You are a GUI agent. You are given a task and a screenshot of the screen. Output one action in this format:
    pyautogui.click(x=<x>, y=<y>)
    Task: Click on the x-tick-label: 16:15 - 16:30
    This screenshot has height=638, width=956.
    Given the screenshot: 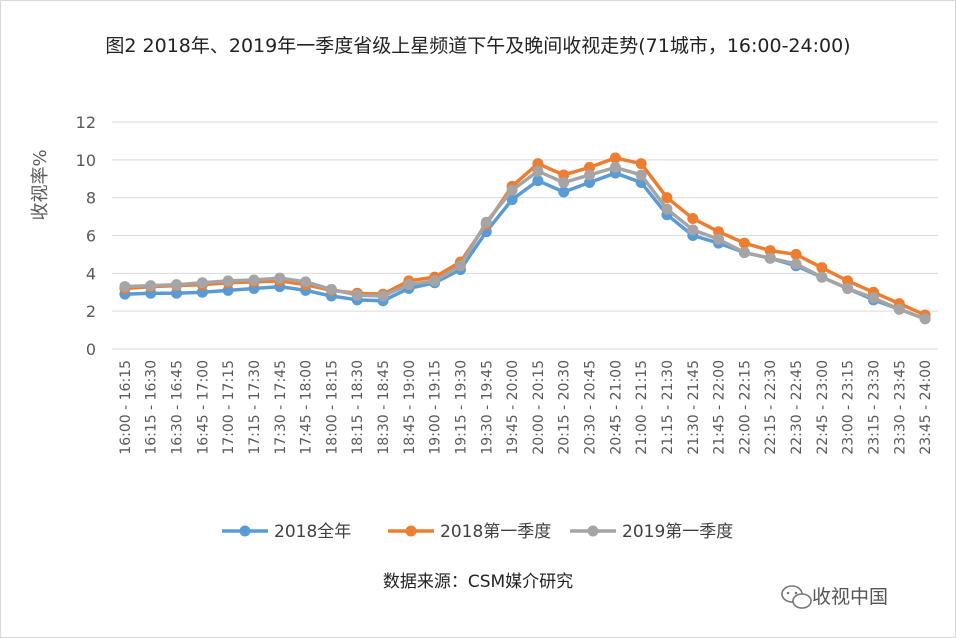 What is the action you would take?
    pyautogui.click(x=152, y=407)
    